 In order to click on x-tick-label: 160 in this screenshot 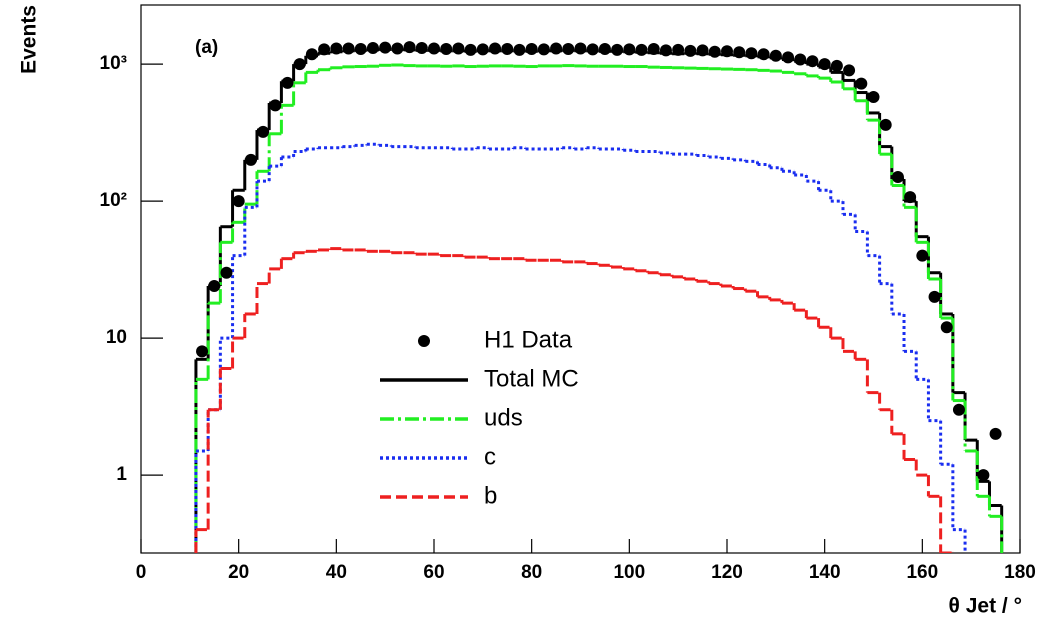, I will do `click(922, 572)`.